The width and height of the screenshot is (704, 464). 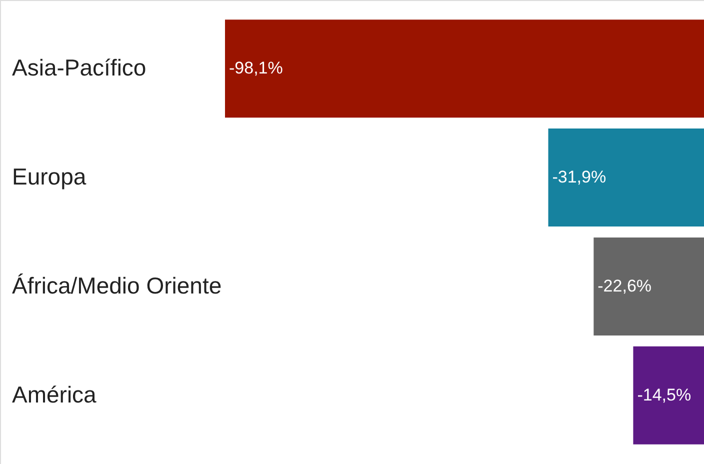 What do you see at coordinates (54, 394) in the screenshot?
I see `y-tick-label: América` at bounding box center [54, 394].